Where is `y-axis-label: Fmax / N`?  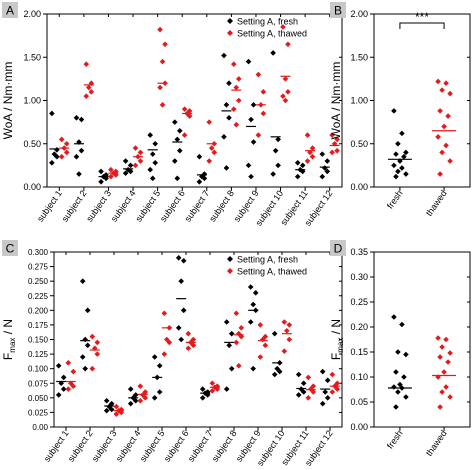
y-axis-label: Fmax / N is located at coordinates (9, 339).